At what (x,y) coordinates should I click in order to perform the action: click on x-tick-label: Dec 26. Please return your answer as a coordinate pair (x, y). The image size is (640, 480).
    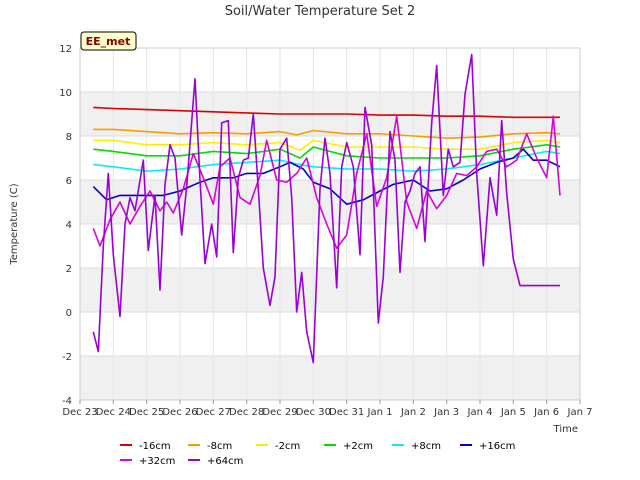
    Looking at the image, I should click on (179, 412).